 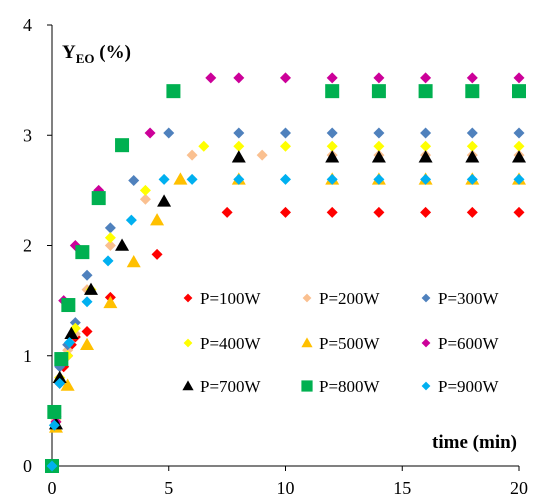 I want to click on legend-label: P=700W, so click(x=231, y=386).